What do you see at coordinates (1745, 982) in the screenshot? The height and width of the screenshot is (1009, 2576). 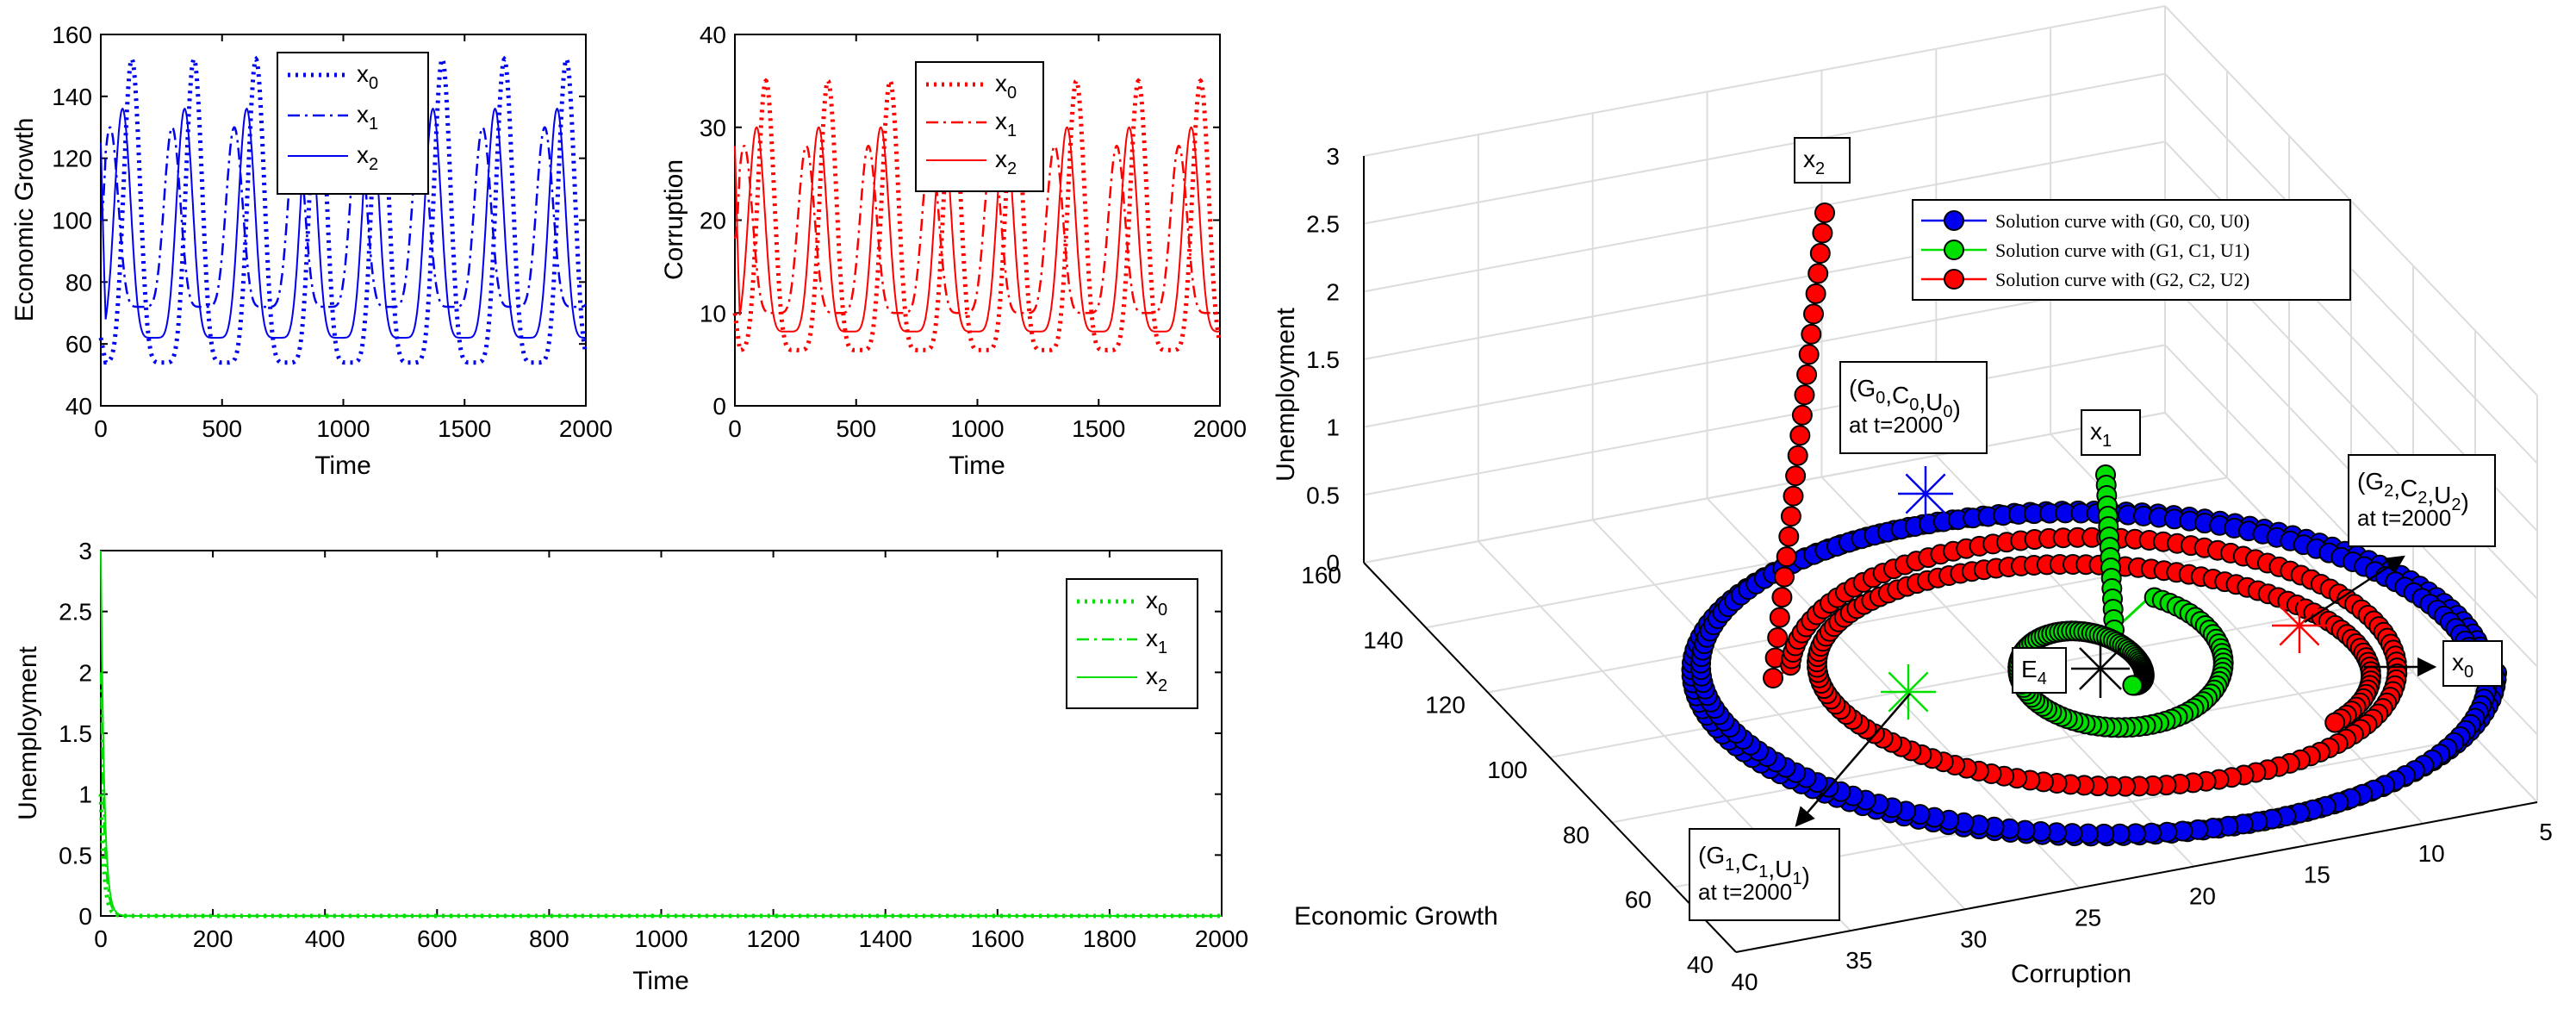 I see `x-tick-label: 40` at bounding box center [1745, 982].